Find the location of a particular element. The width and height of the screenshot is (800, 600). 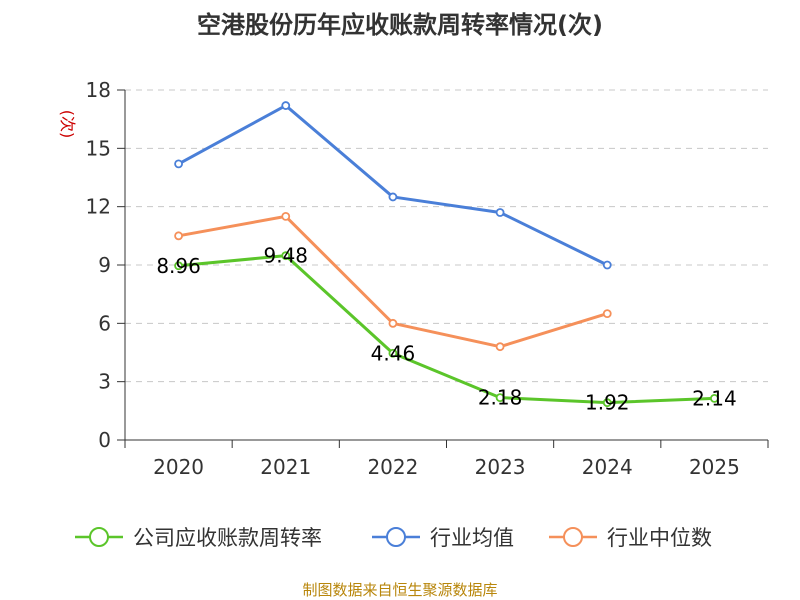

legend-item-0: 公司应收账款周转率 is located at coordinates (198, 538).